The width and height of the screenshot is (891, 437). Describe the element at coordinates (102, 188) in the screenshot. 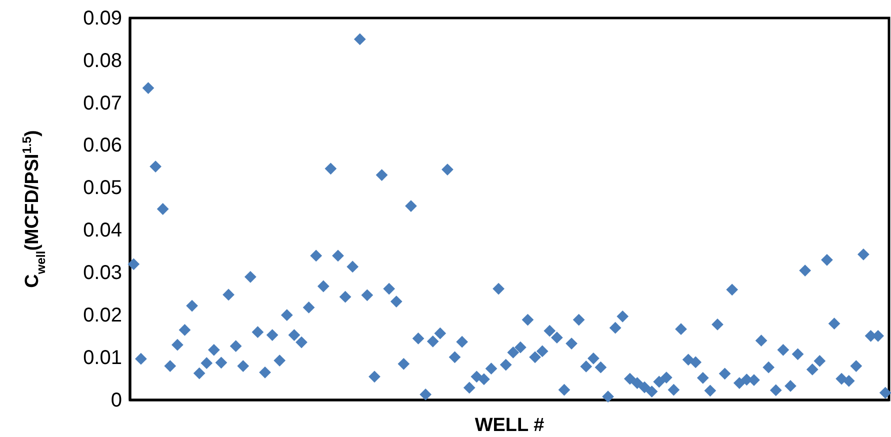

I see `y-tick-label: 0.05` at that location.